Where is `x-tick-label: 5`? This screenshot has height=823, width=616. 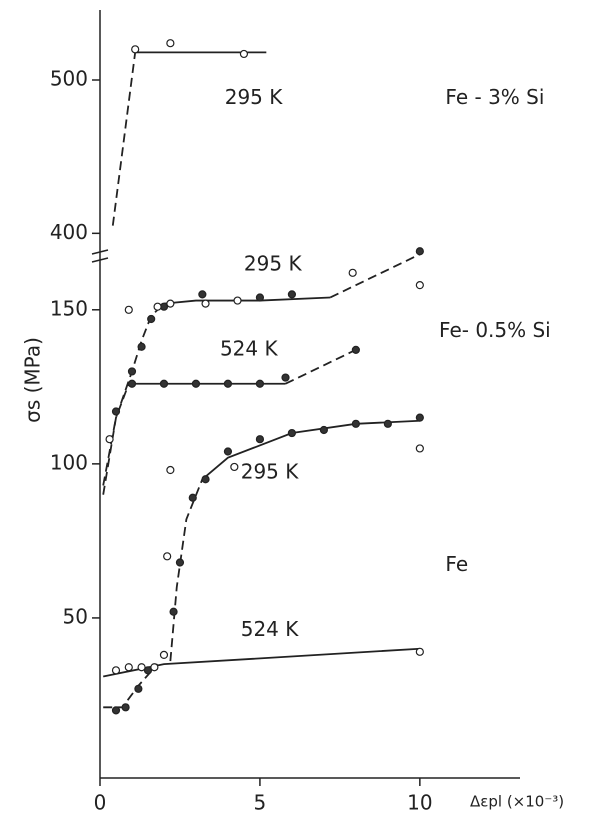 x-tick-label: 5 is located at coordinates (260, 803).